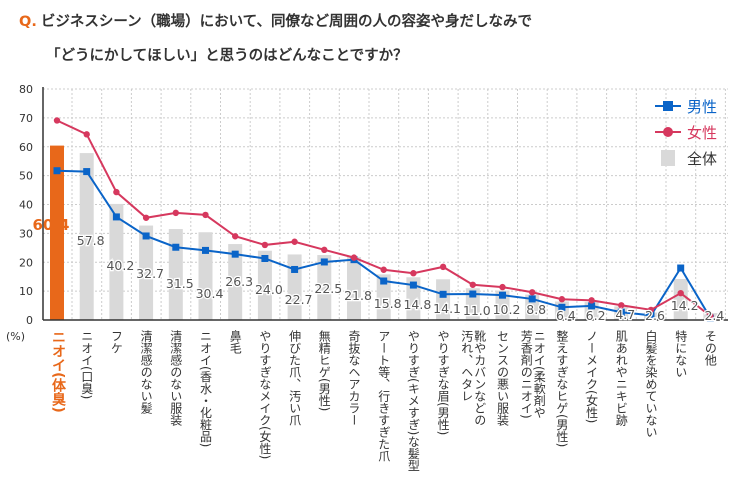 This screenshot has height=478, width=750. Describe the element at coordinates (417, 304) in the screenshot. I see `bar-value-label: 14.8` at that location.